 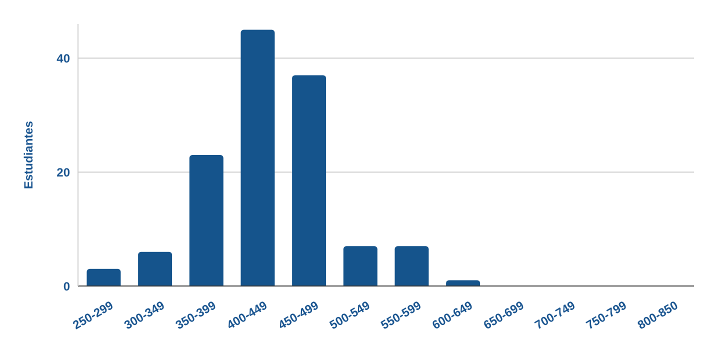 I want to click on y-axis-title: Estudiantes, so click(x=28, y=155).